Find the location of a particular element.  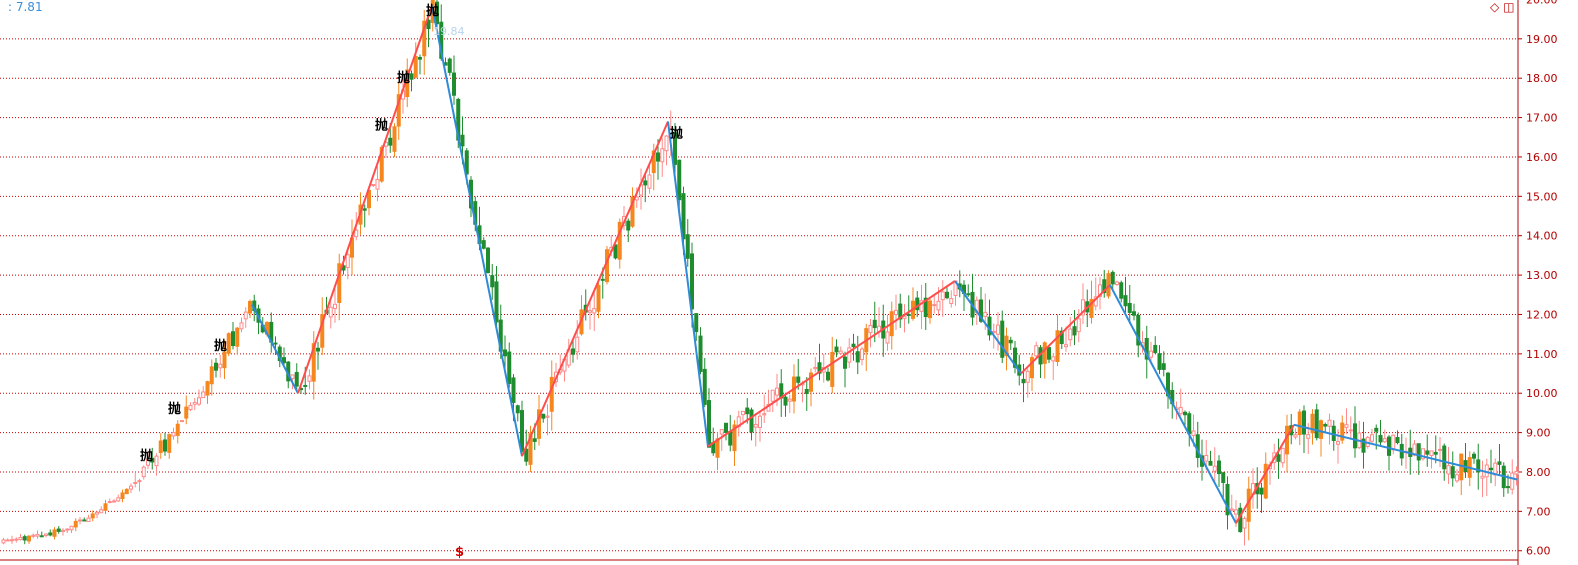

y-tick-label: 12.00 is located at coordinates (1542, 314).